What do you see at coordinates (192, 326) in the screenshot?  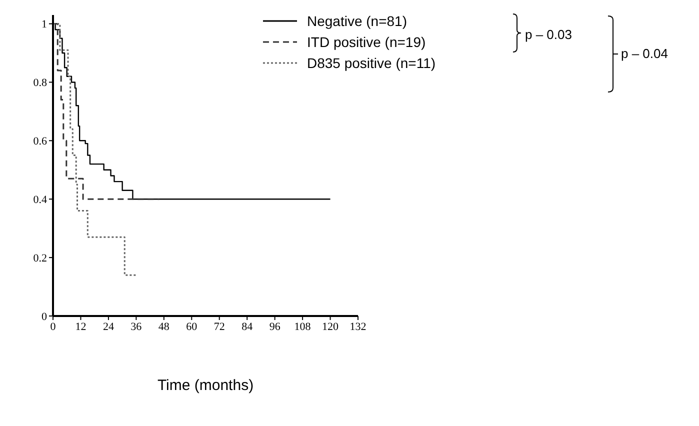 I see `x-tick-label: 60` at bounding box center [192, 326].